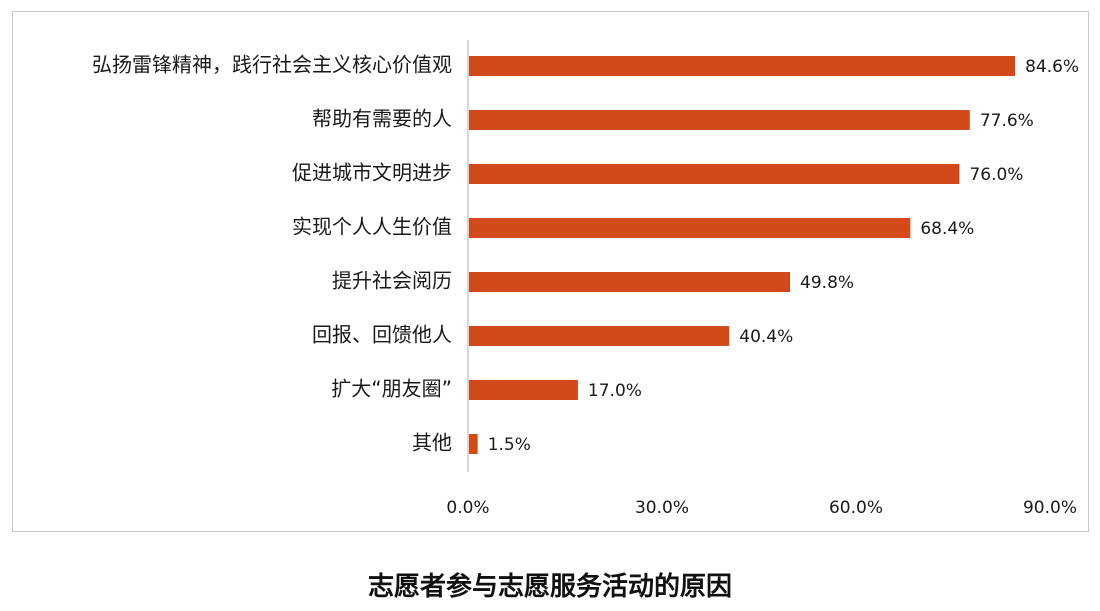 This screenshot has width=1100, height=611. I want to click on value-label: 77.6%, so click(1007, 121).